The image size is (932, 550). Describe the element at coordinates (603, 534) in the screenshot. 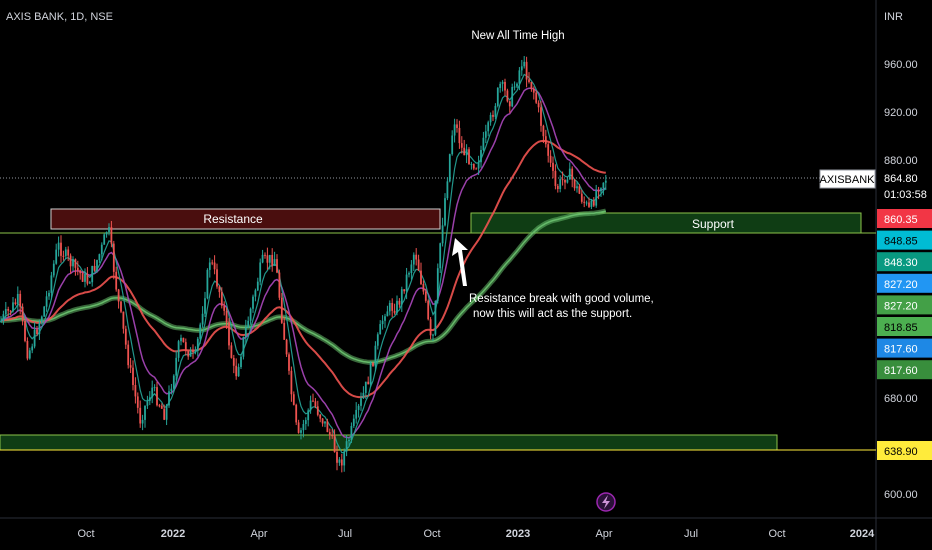

I see `x-tick: Apr` at that location.